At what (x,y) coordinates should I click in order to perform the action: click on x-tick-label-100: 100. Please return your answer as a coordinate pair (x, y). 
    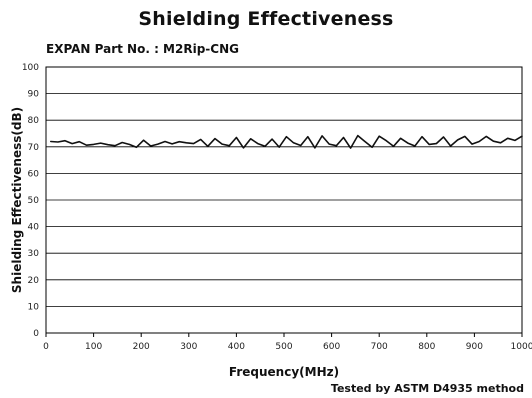
    Looking at the image, I should click on (93, 347).